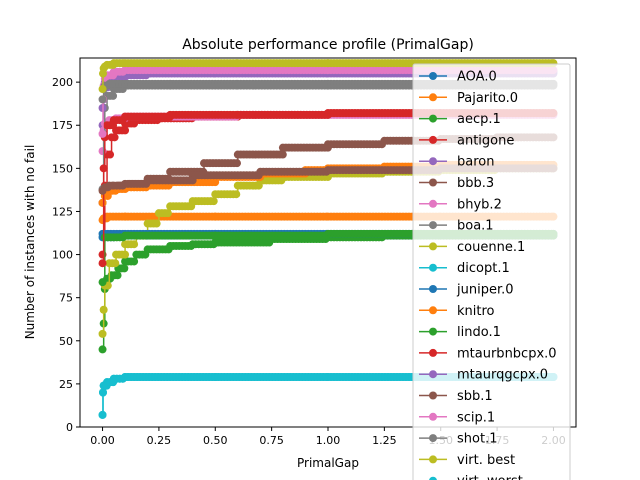 The height and width of the screenshot is (480, 640). I want to click on x-tick-label: 0.00, so click(102, 440).